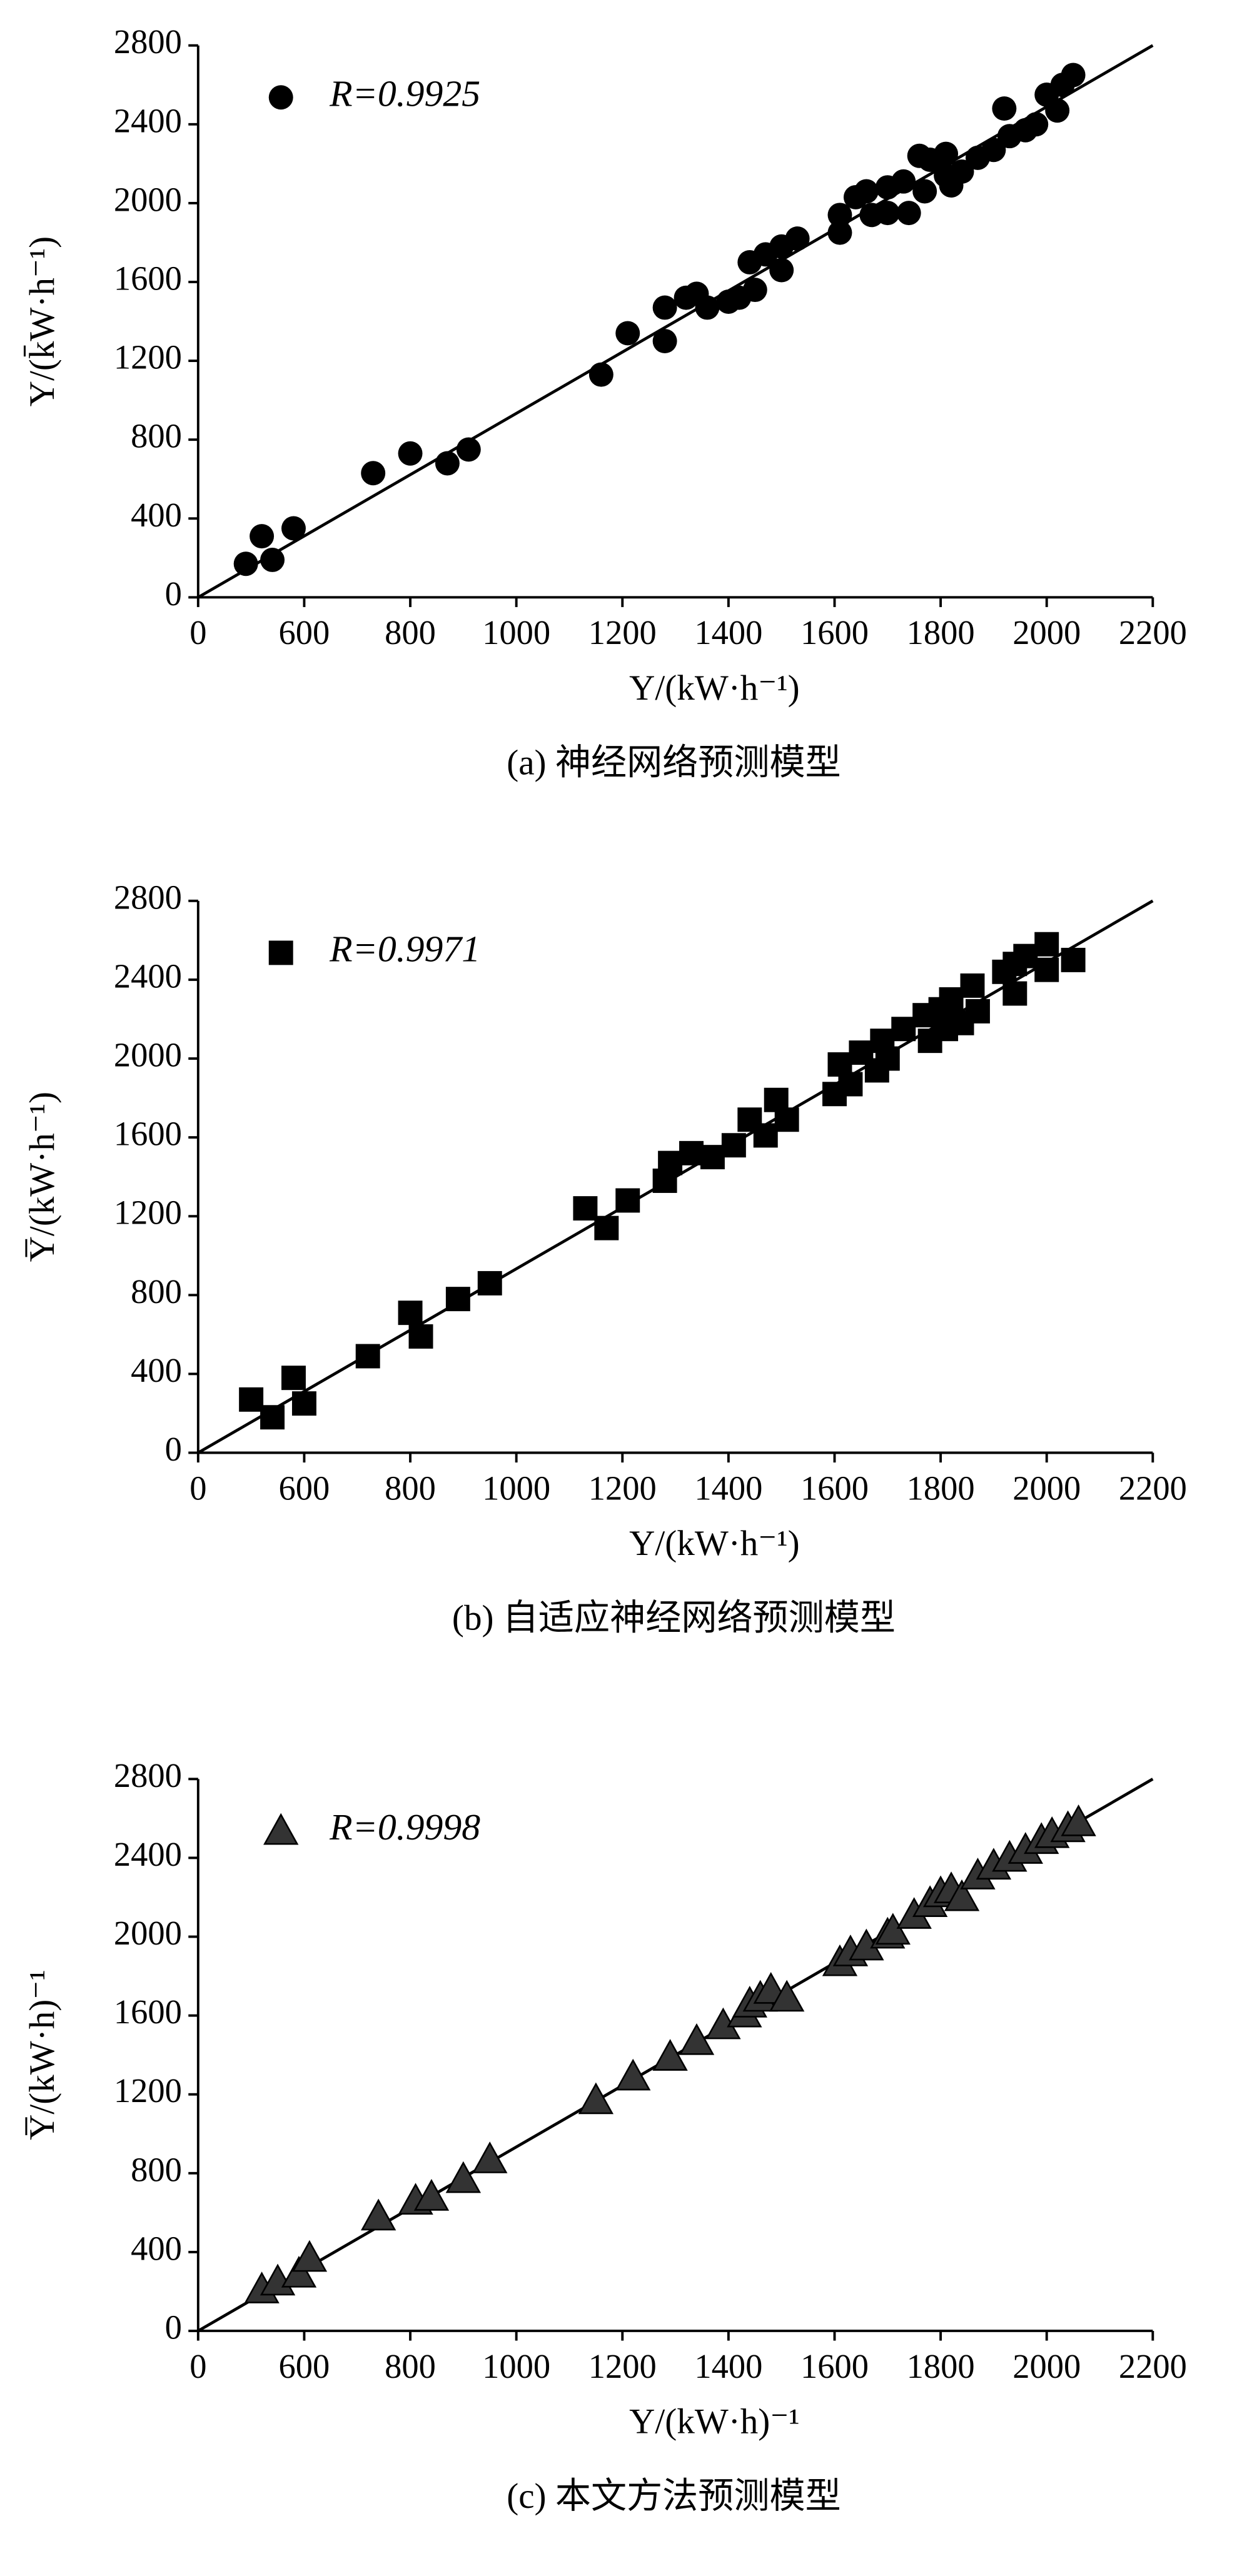  Describe the element at coordinates (42, 1177) in the screenshot. I see `y-axis-label: Y̅/(kW·h⁻¹)` at that location.